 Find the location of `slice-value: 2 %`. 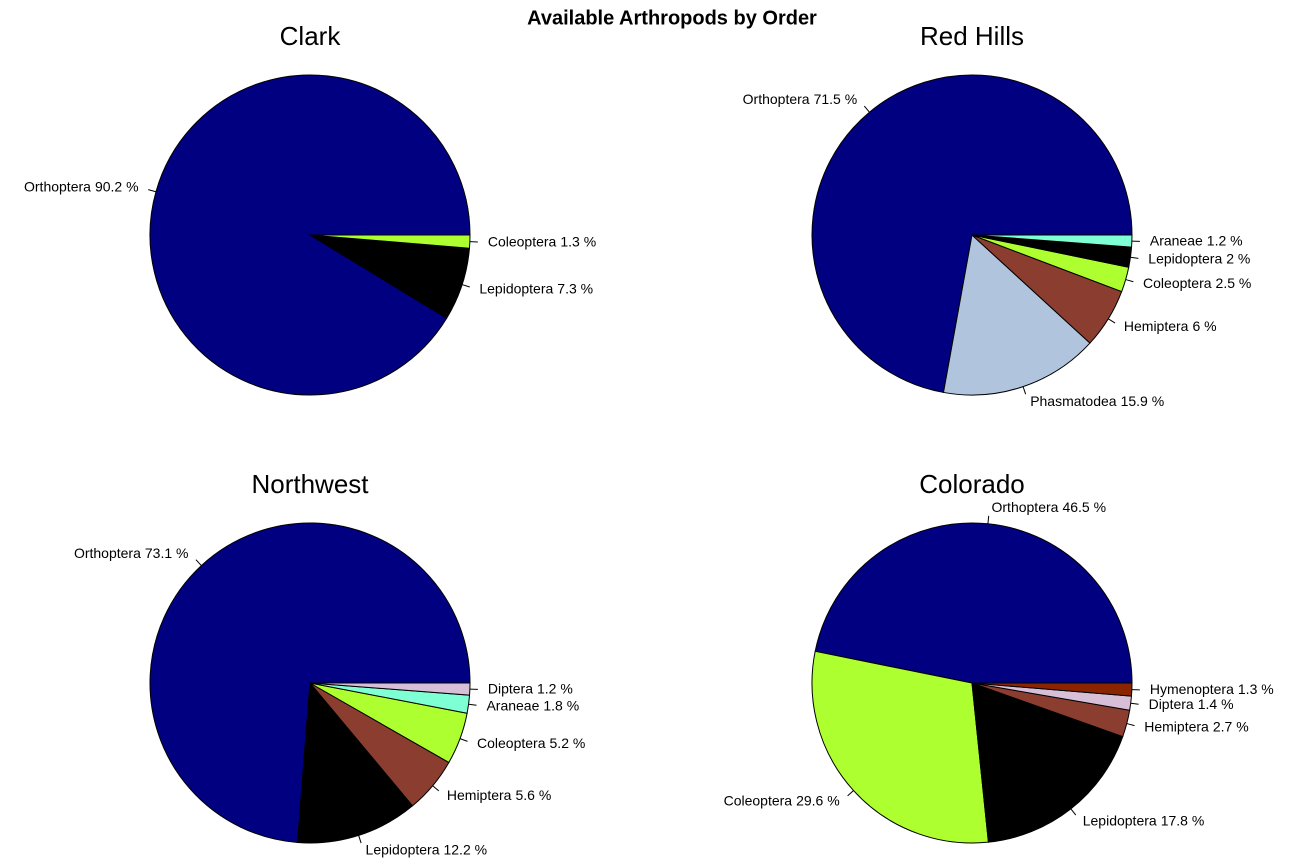

slice-value: 2 % is located at coordinates (1238, 258).